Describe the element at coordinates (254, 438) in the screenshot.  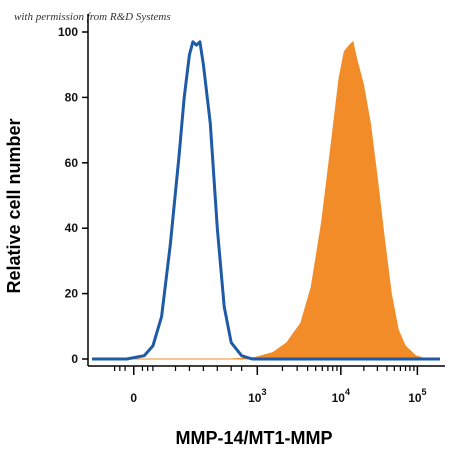
I see `x-axis-title: MMP-14/MT1-MMP` at that location.